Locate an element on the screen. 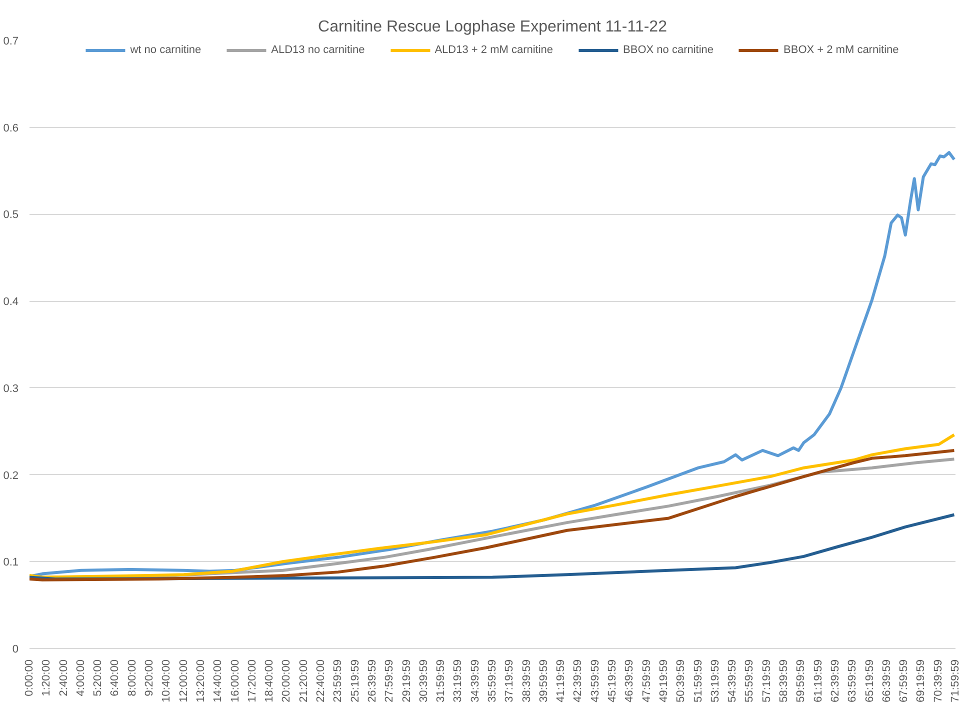 Image resolution: width=967 pixels, height=705 pixels. x-tick-label: 47:59:59 is located at coordinates (646, 680).